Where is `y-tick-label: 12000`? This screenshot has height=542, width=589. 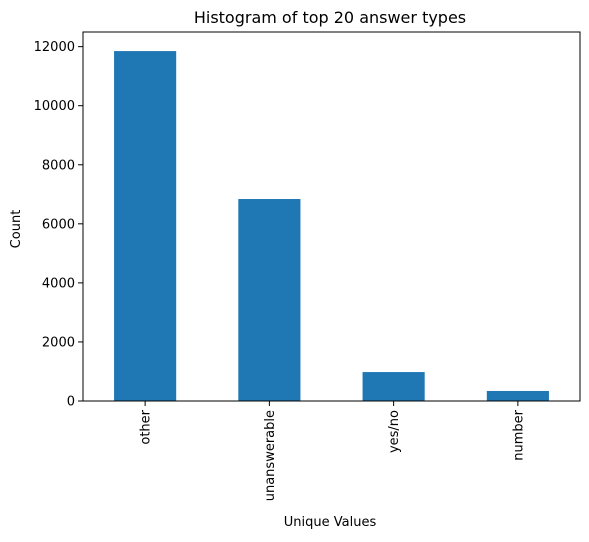 y-tick-label: 12000 is located at coordinates (54, 47).